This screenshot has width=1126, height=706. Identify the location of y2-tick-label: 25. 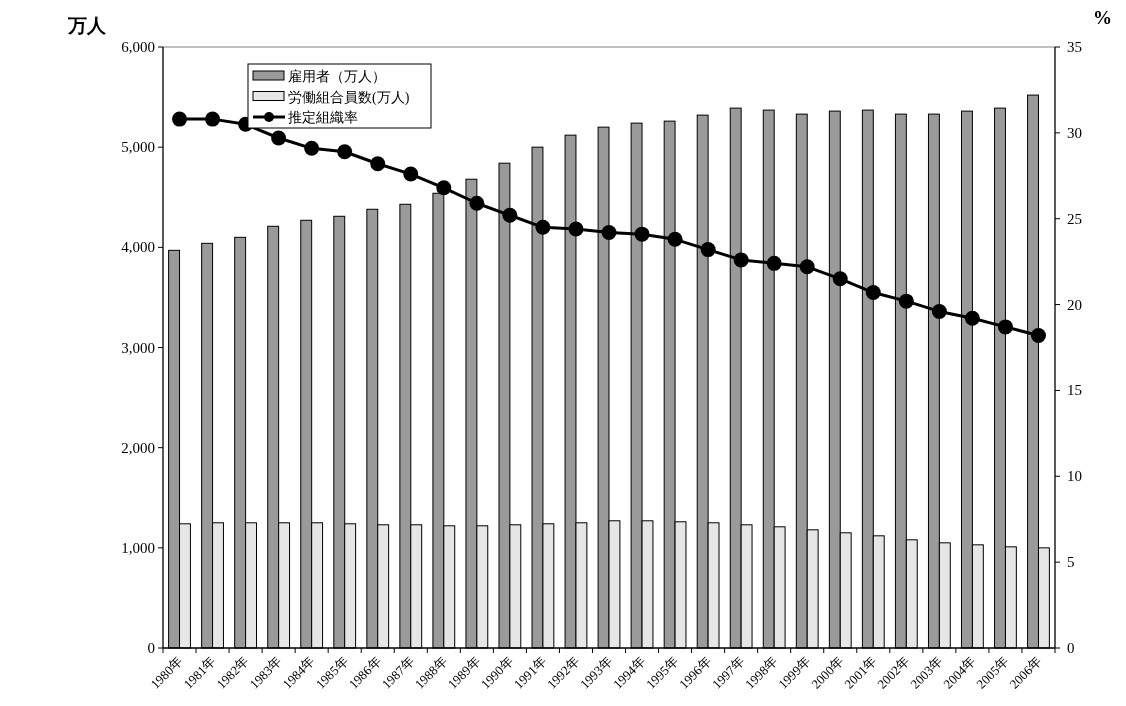
(1074, 218).